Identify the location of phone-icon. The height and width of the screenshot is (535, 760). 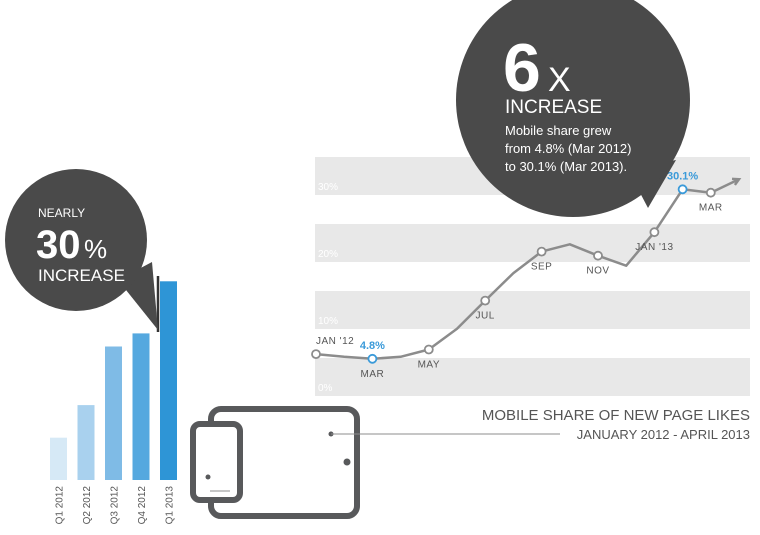
(216, 462).